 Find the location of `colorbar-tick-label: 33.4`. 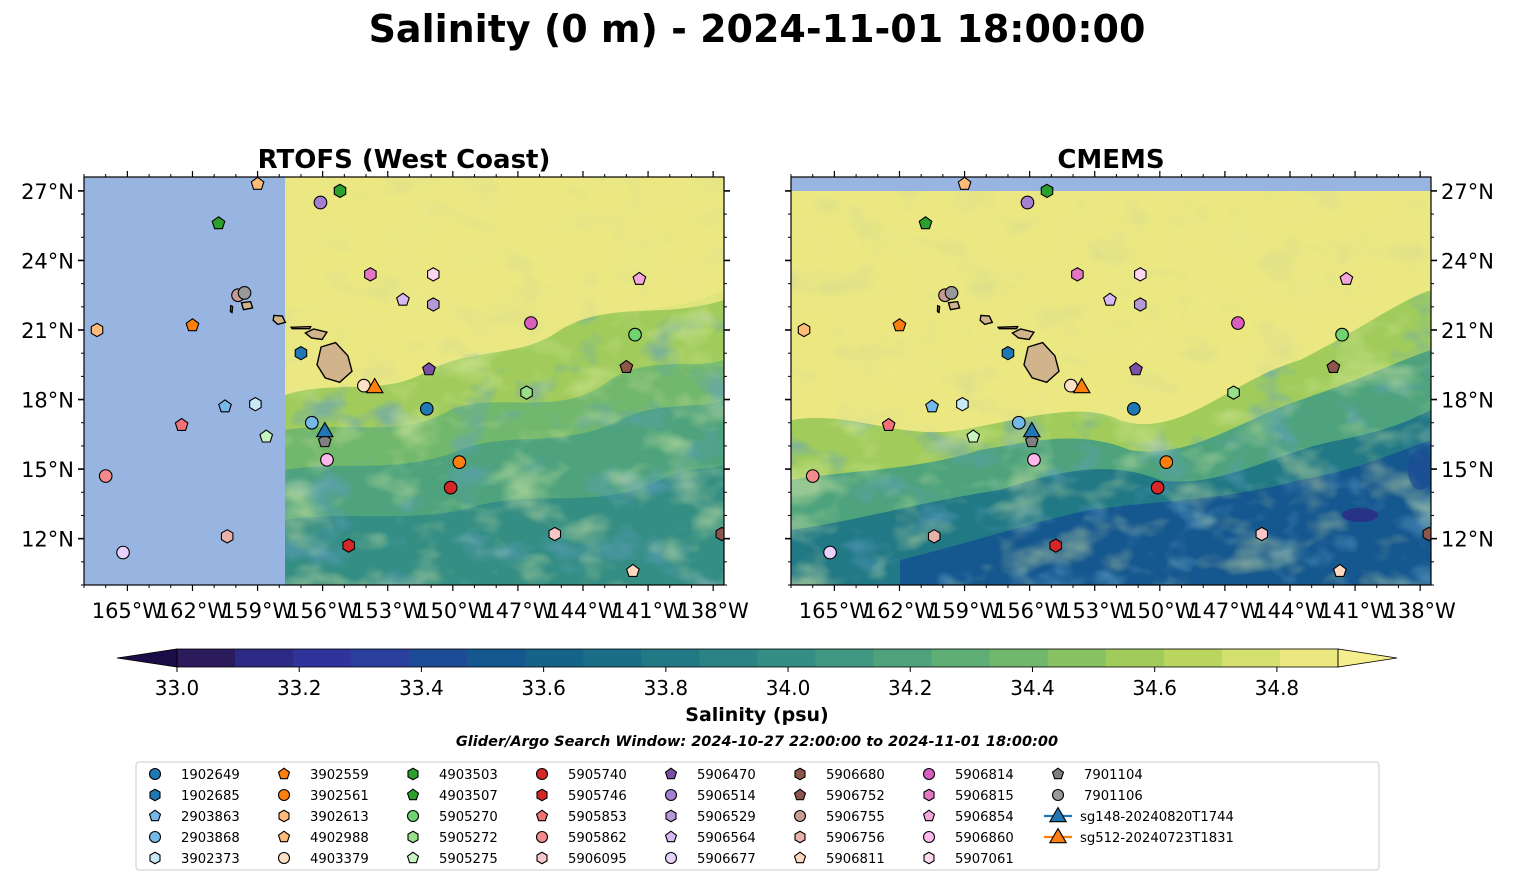

colorbar-tick-label: 33.4 is located at coordinates (421, 688).